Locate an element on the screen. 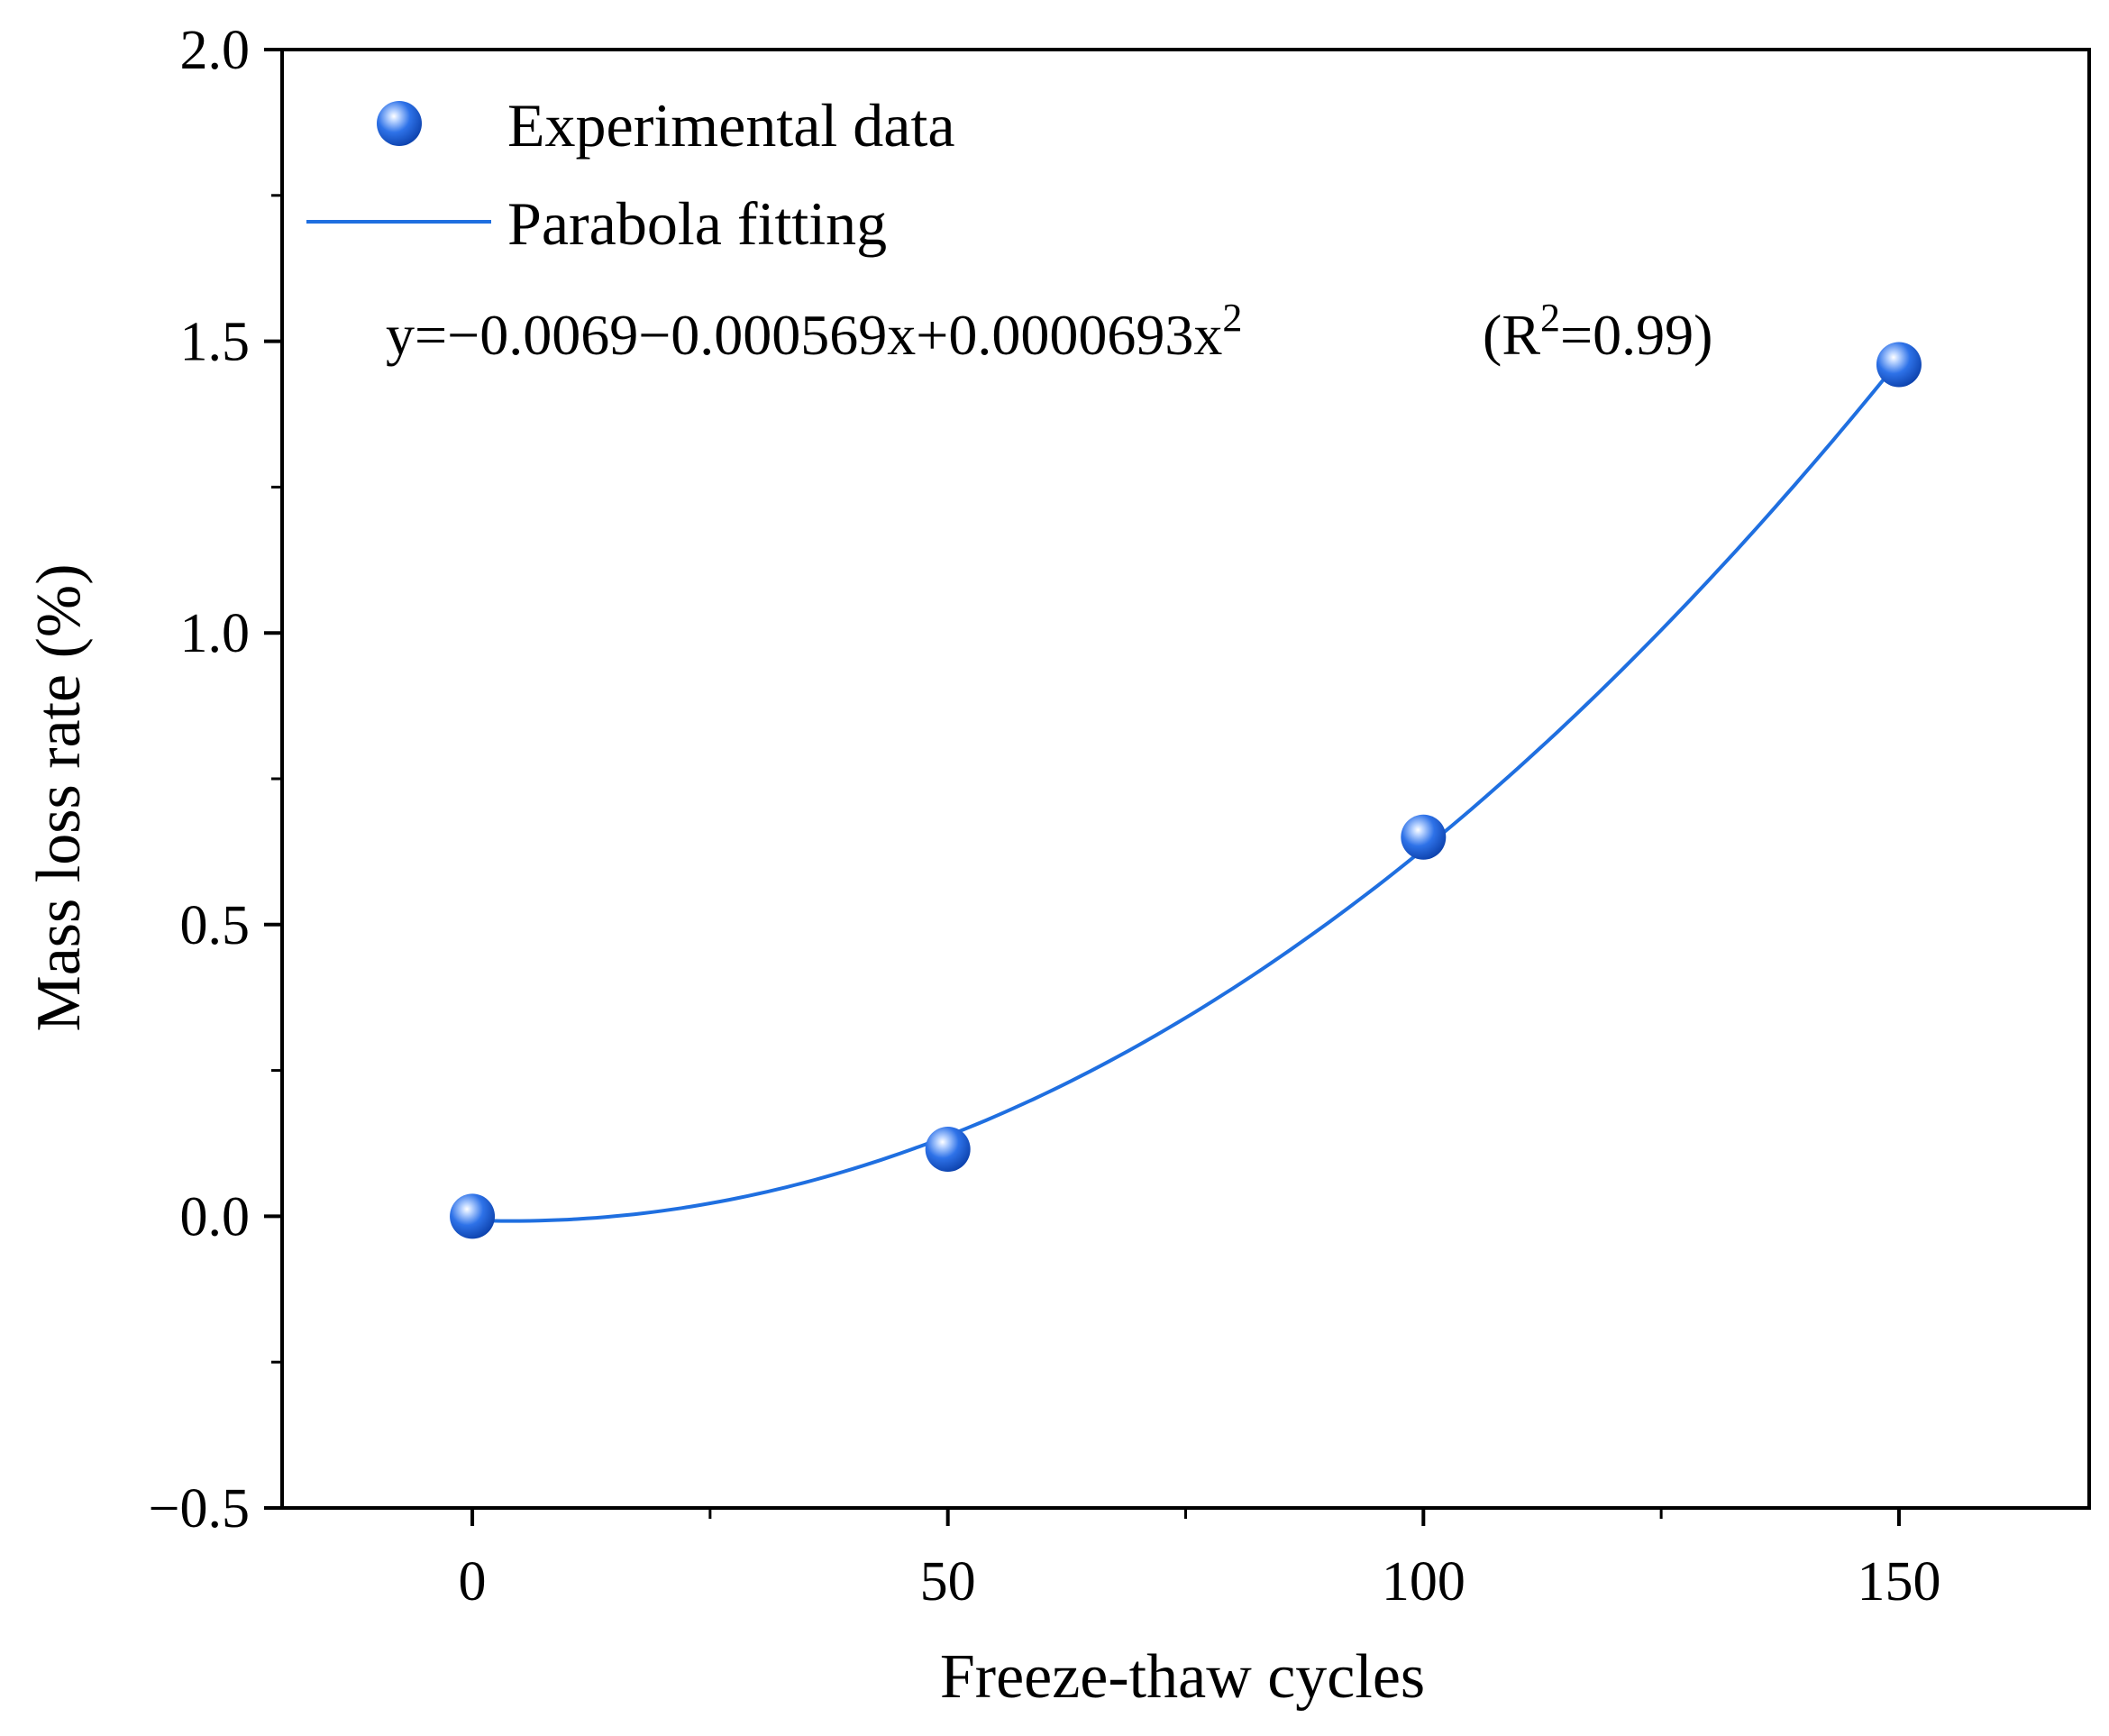  fit-equation: y=−0.0069−0.000569x+0.0000693x2 is located at coordinates (814, 331).